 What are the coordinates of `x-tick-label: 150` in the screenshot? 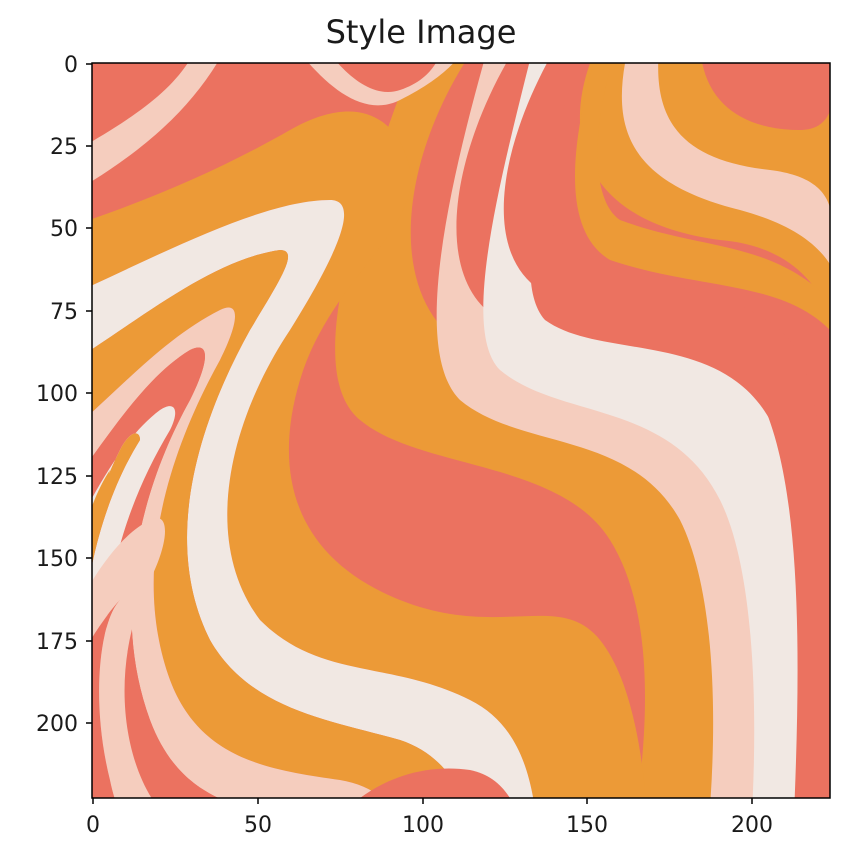 It's located at (587, 825).